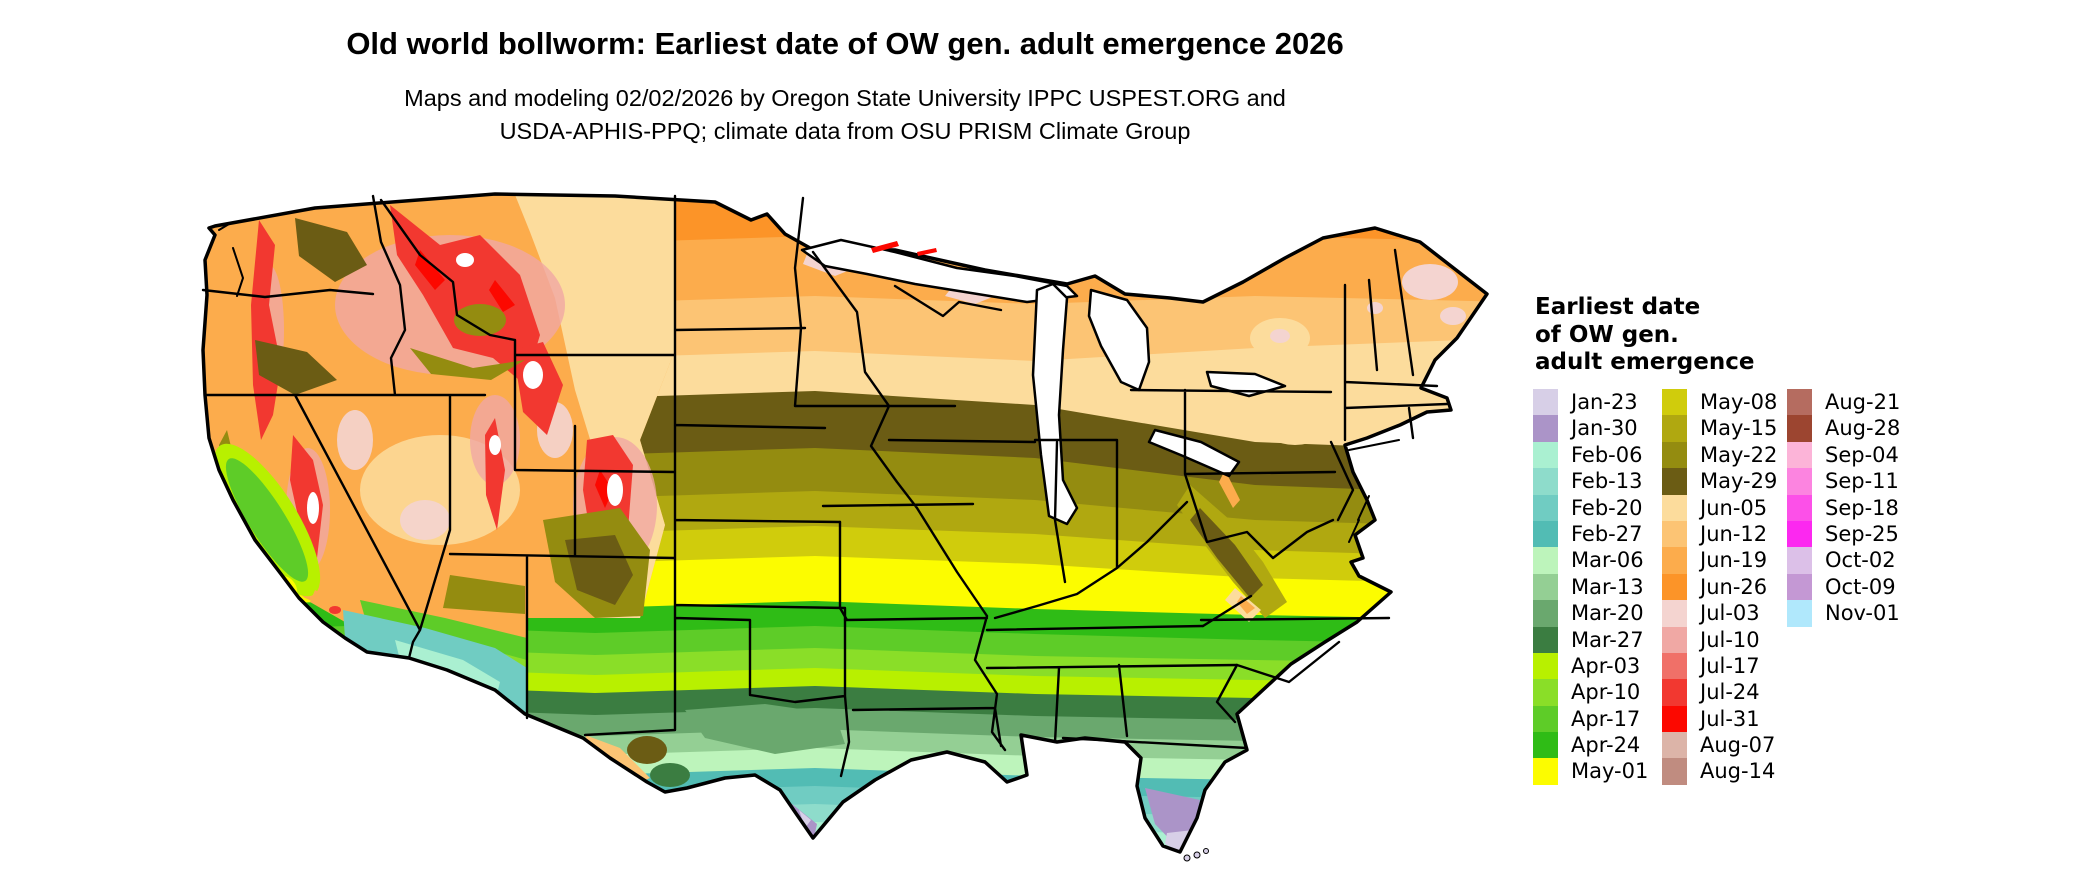 The height and width of the screenshot is (892, 2100). What do you see at coordinates (1246, 605) in the screenshot?
I see `smokies-orange-bit` at bounding box center [1246, 605].